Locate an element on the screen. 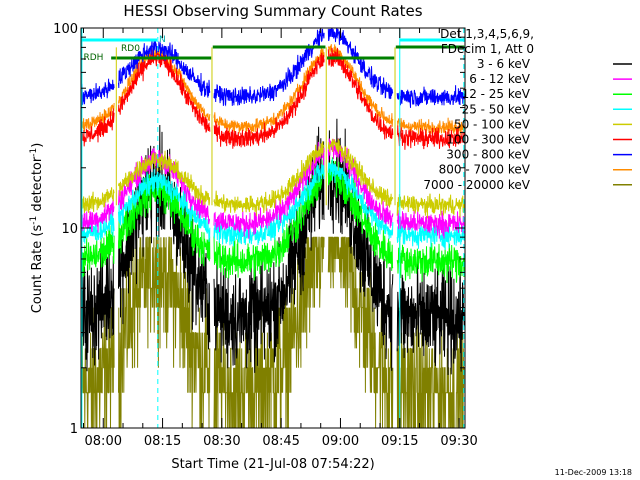 The width and height of the screenshot is (640, 480). legend-entry-label: 3 - 6 keV is located at coordinates (504, 64).